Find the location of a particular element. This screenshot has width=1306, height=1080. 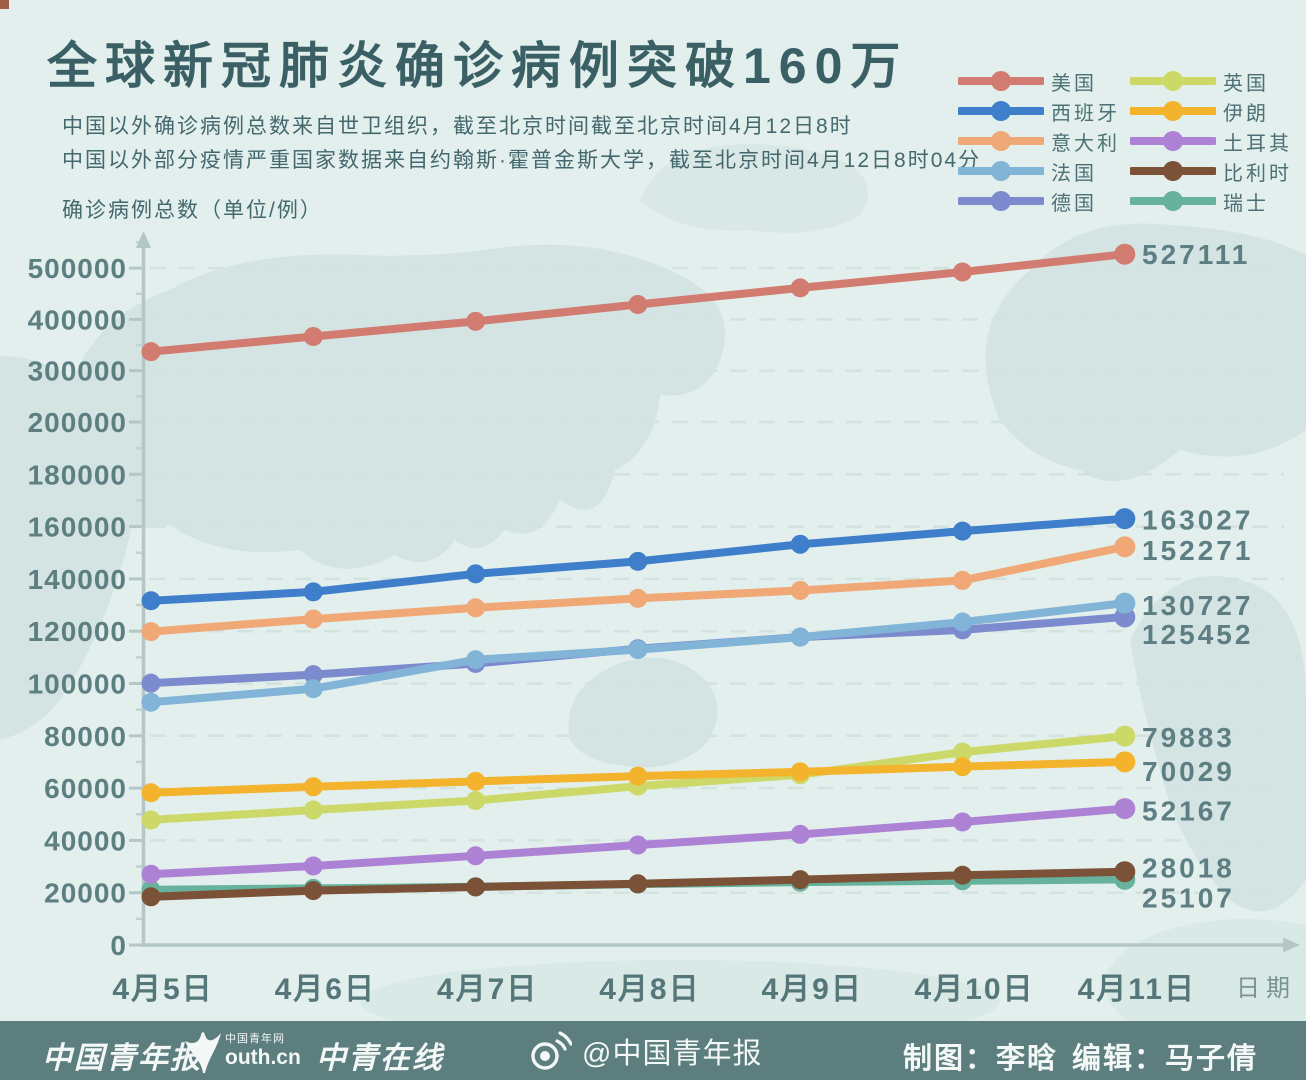

legend-item-spain: 西班牙 is located at coordinates (1039, 111).